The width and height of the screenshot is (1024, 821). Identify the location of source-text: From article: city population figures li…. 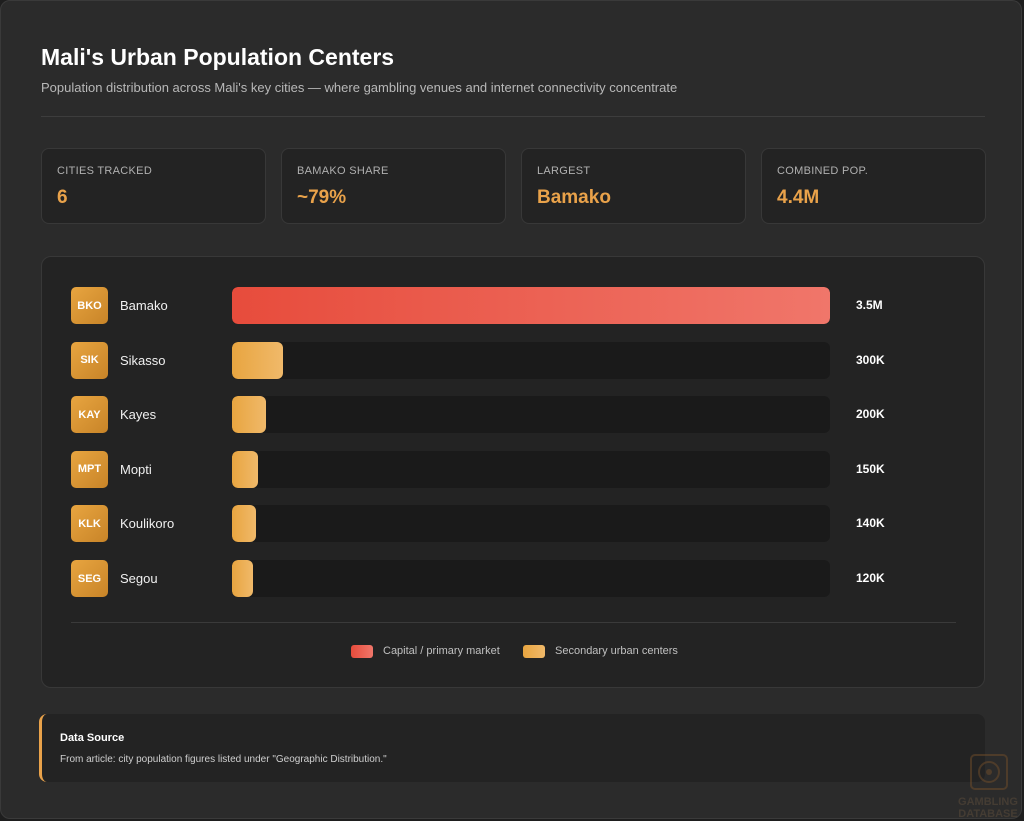
(223, 759).